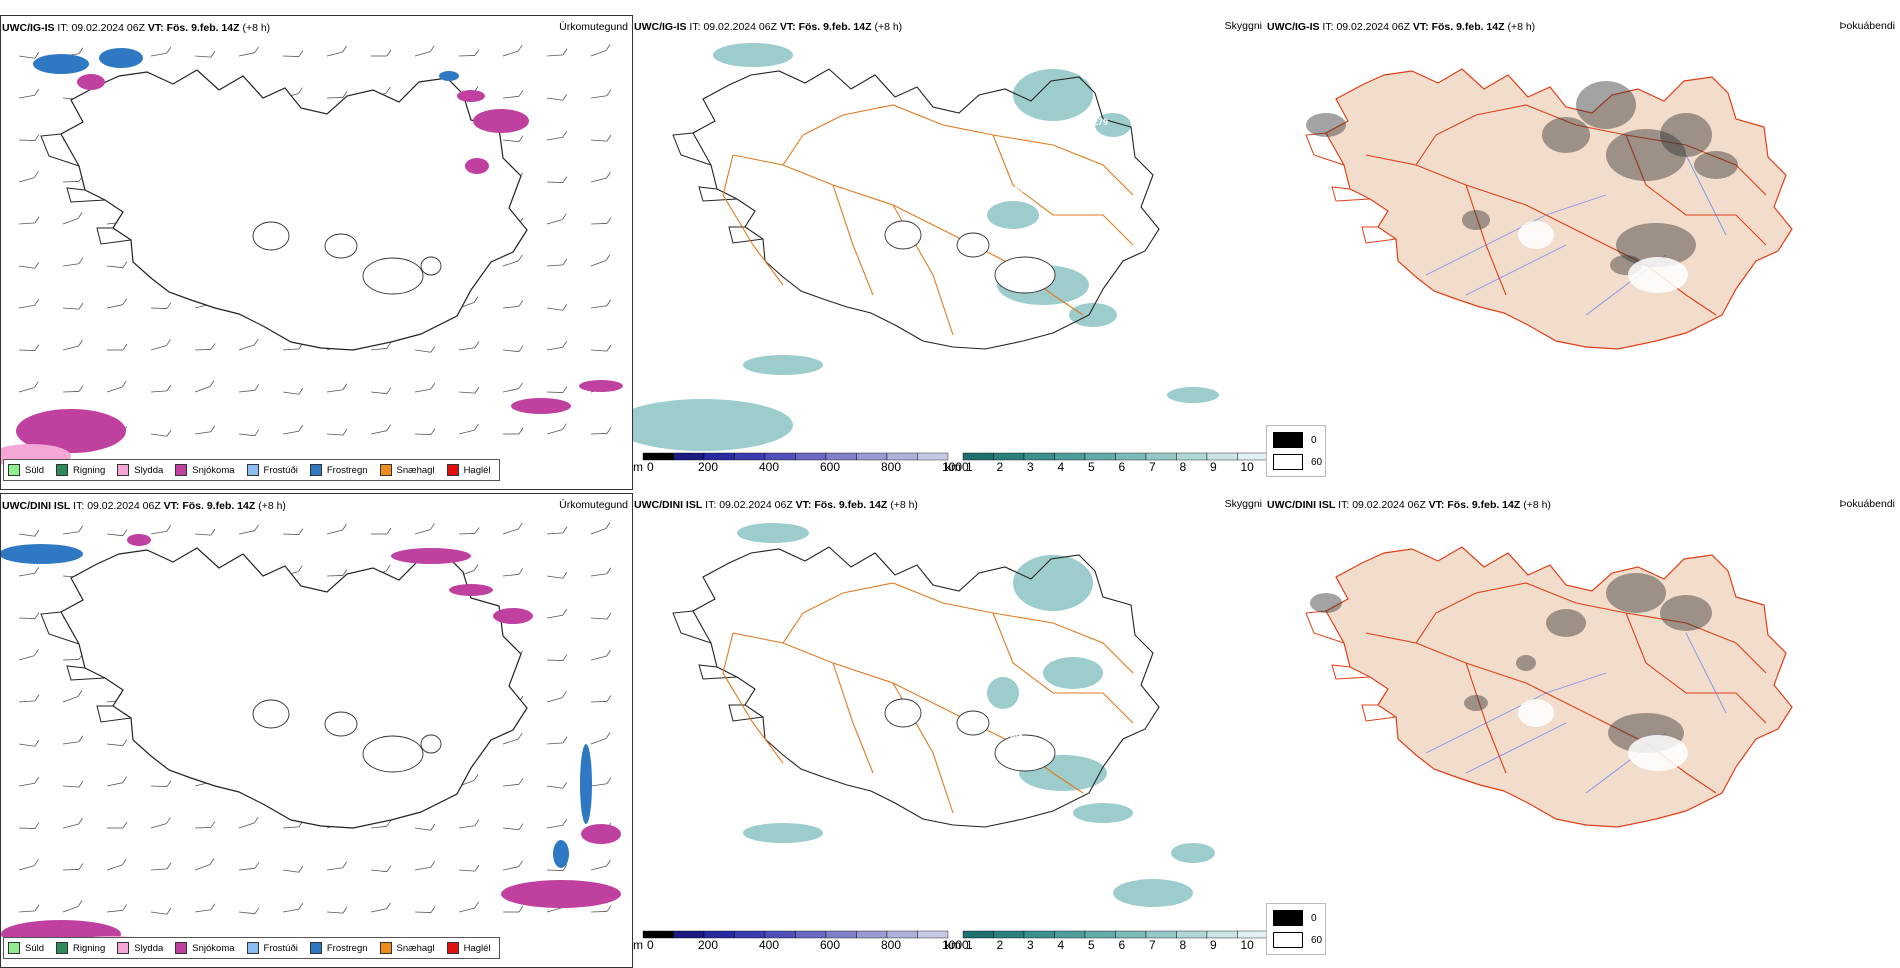 The height and width of the screenshot is (968, 1900). Describe the element at coordinates (891, 945) in the screenshot. I see `colorbar-m-tick: 800` at that location.